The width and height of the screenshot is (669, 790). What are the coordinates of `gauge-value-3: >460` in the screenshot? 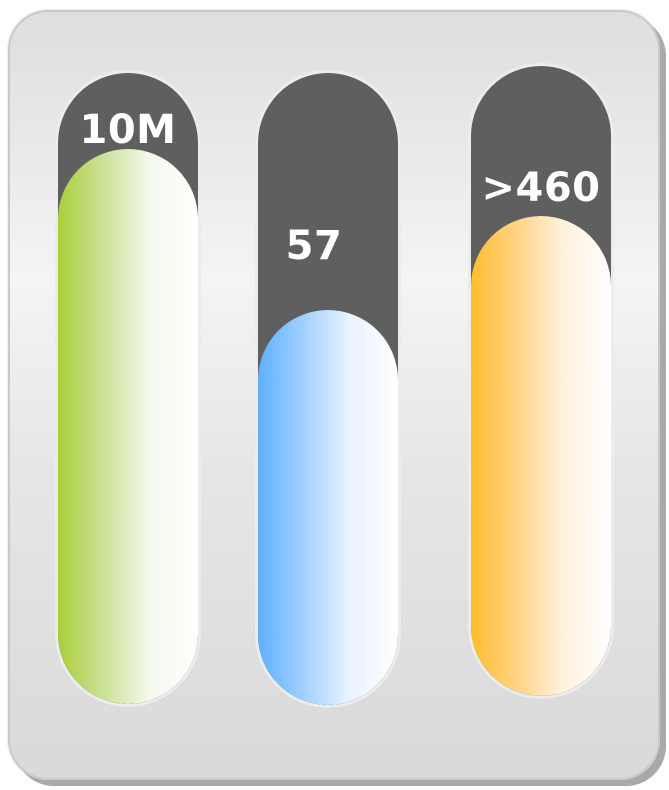 It's located at (541, 188).